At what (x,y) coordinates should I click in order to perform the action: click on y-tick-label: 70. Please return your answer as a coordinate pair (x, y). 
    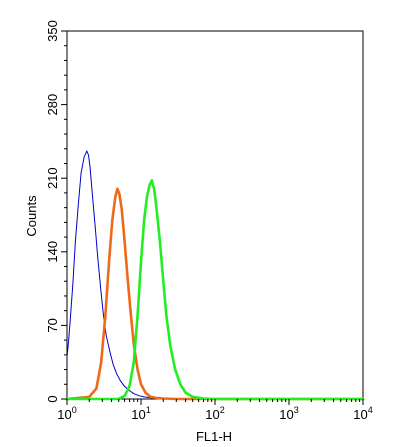
    Looking at the image, I should click on (52, 325).